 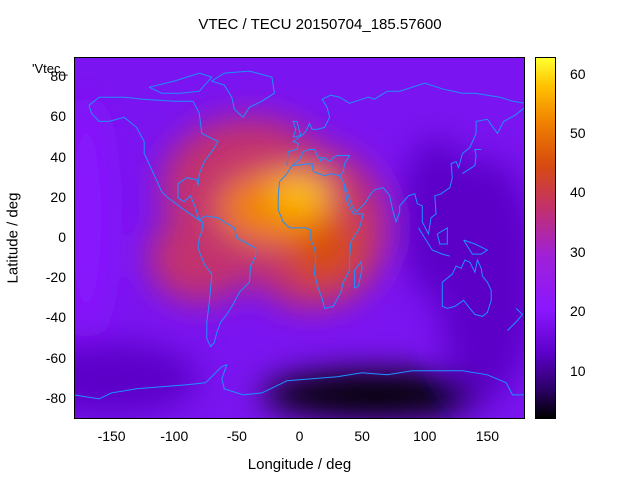 What do you see at coordinates (58, 196) in the screenshot?
I see `y-tick-label: 20` at bounding box center [58, 196].